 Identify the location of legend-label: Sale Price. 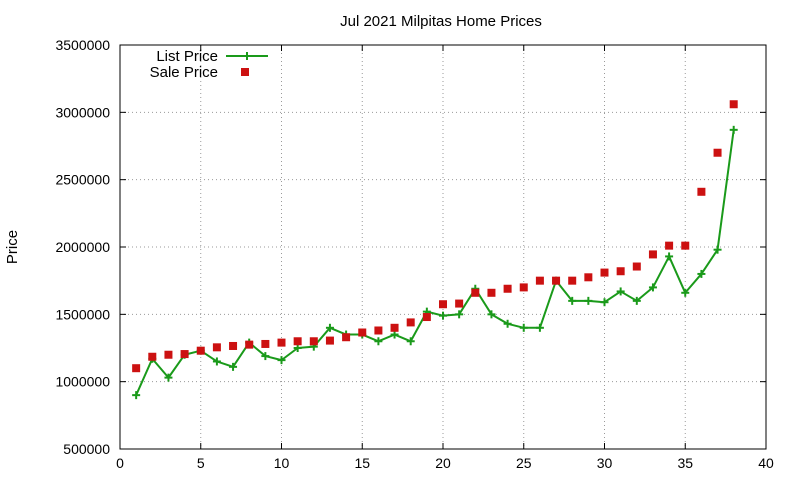
(184, 72).